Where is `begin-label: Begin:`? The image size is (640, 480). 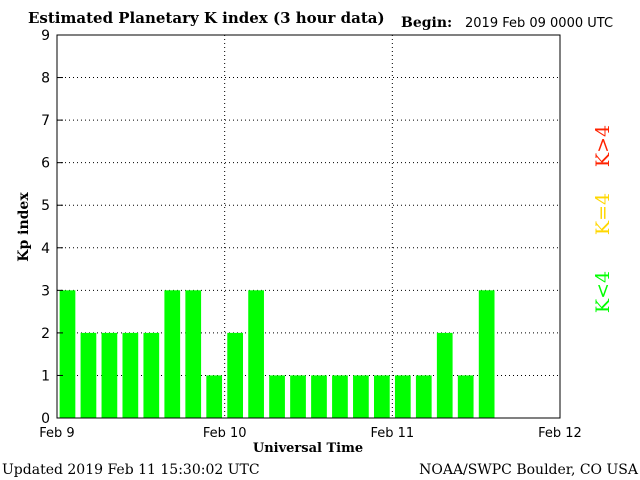
begin-label: Begin: is located at coordinates (426, 23).